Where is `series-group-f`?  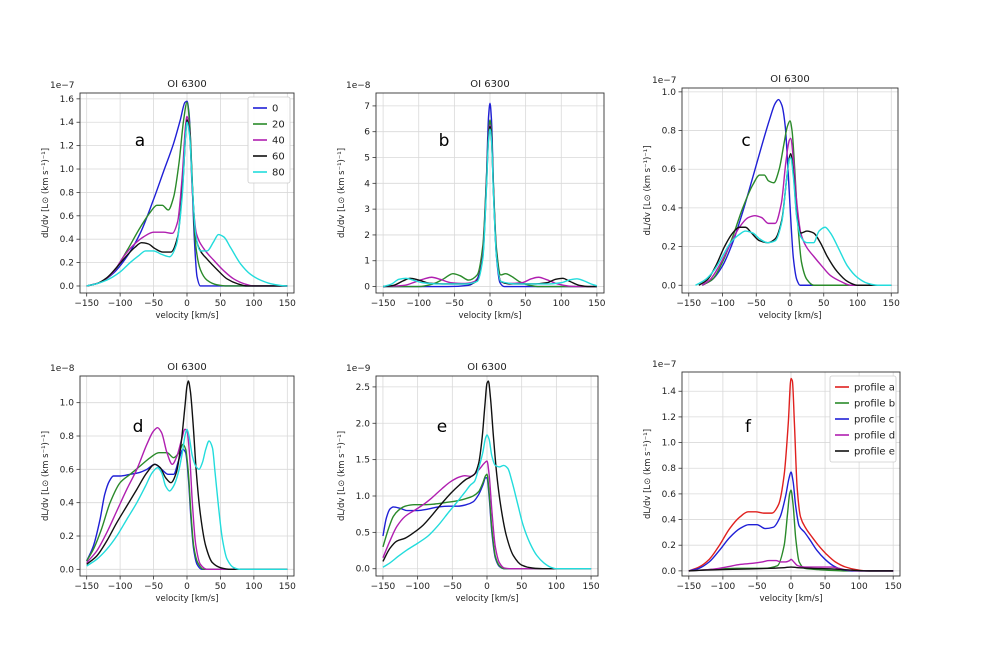
series-group-f is located at coordinates (791, 474).